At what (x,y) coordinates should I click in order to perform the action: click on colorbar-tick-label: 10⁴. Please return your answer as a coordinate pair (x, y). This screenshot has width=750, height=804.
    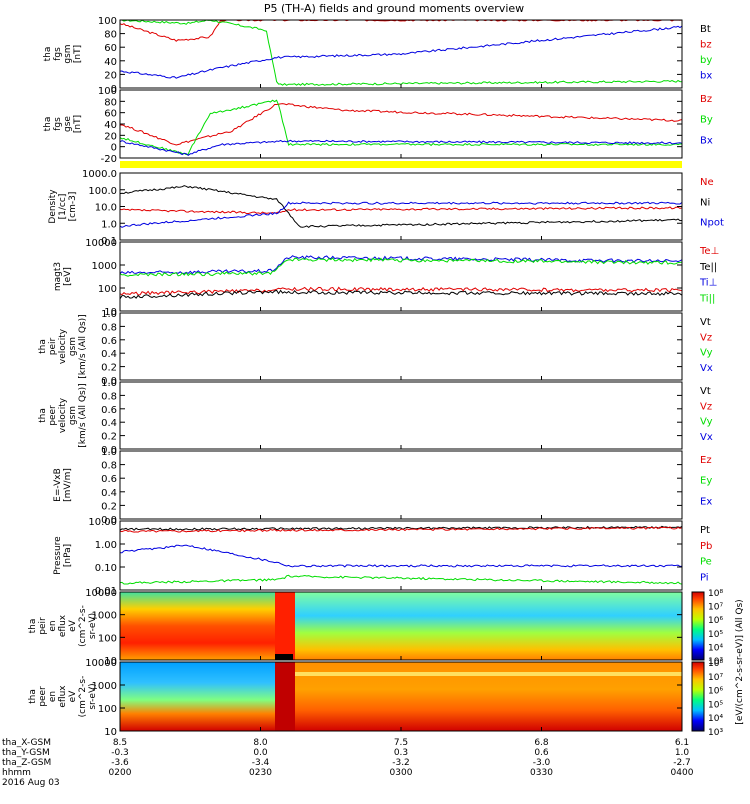
    Looking at the image, I should click on (715, 719).